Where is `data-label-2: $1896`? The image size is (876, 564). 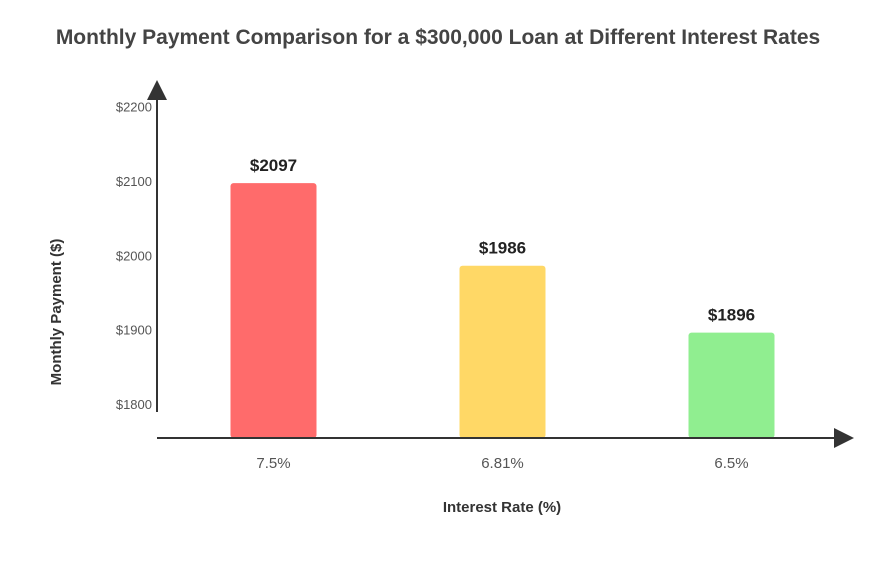 data-label-2: $1896 is located at coordinates (731, 315).